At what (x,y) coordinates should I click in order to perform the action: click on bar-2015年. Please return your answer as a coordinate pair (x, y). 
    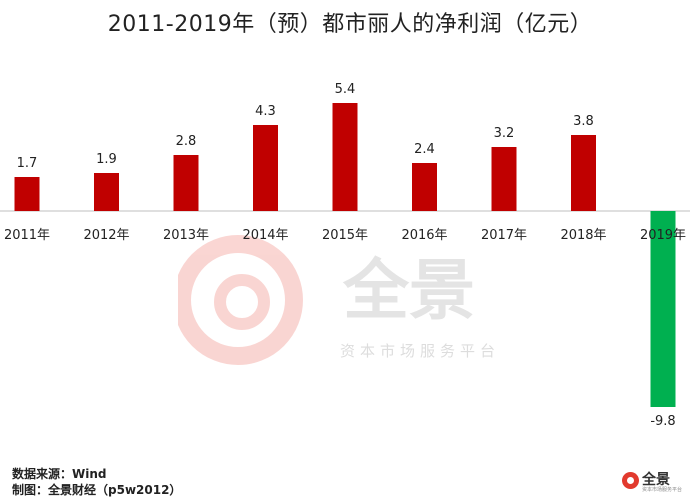
    Looking at the image, I should click on (345, 157).